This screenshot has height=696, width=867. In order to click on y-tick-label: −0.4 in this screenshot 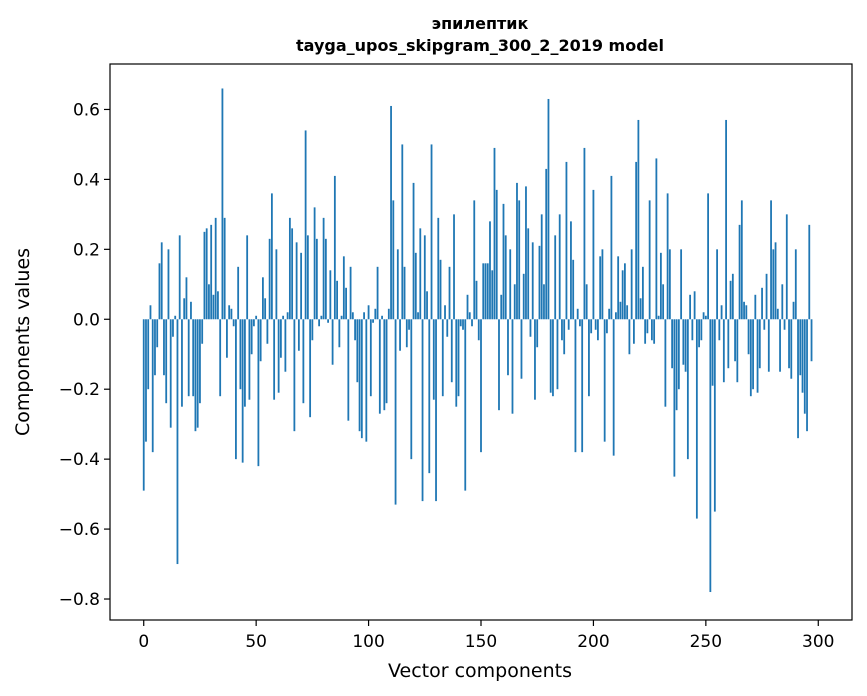, I will do `click(79, 460)`.